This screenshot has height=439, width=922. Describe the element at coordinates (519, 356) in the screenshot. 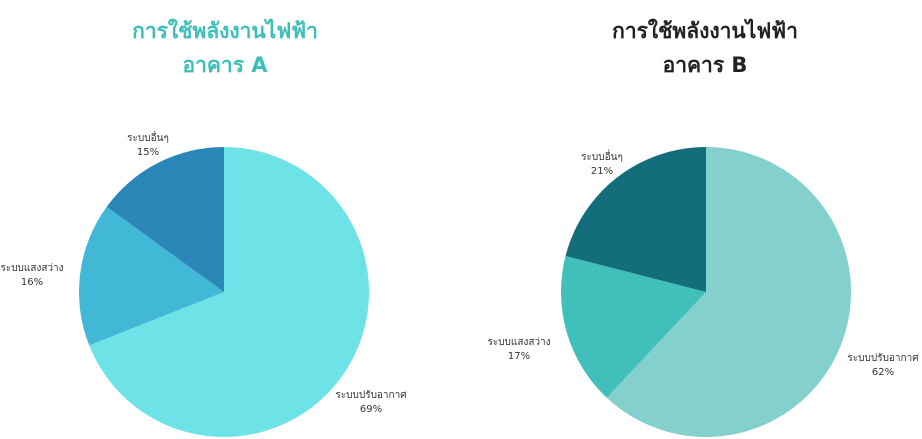

I see `chart-b-percent-lighting: 17%` at that location.